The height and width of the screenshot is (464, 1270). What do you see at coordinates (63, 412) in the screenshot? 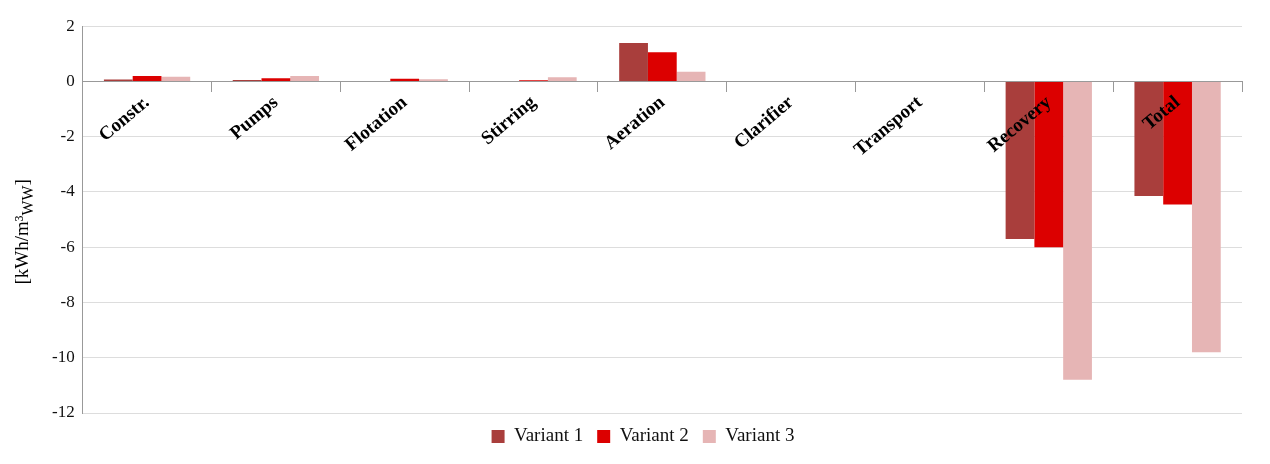
I see `y-tick-label: -12` at bounding box center [63, 412].